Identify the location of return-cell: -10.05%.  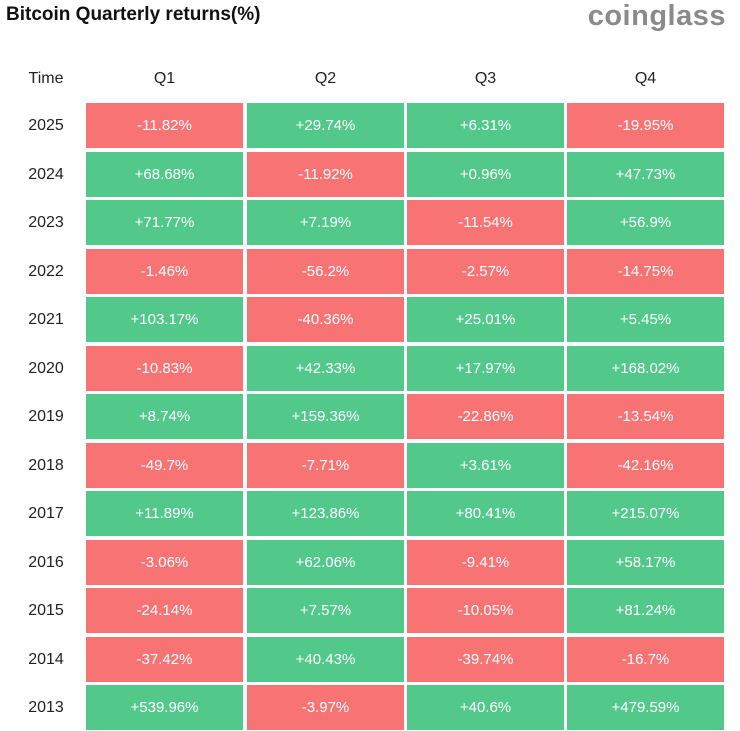
(485, 610).